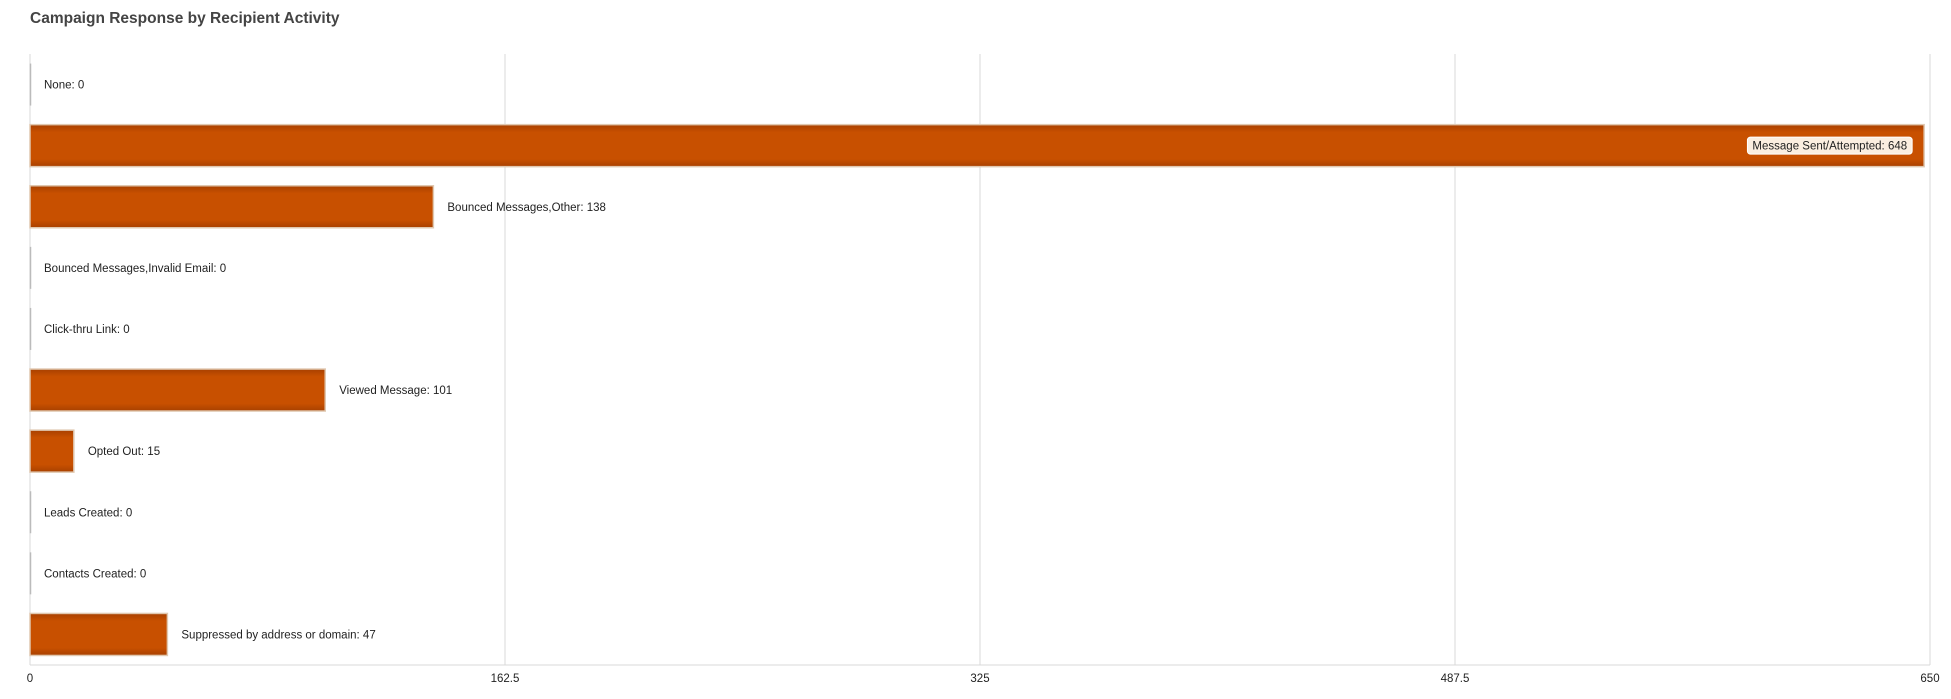 This screenshot has height=699, width=1951. I want to click on x-tick-label-0: 0, so click(30, 679).